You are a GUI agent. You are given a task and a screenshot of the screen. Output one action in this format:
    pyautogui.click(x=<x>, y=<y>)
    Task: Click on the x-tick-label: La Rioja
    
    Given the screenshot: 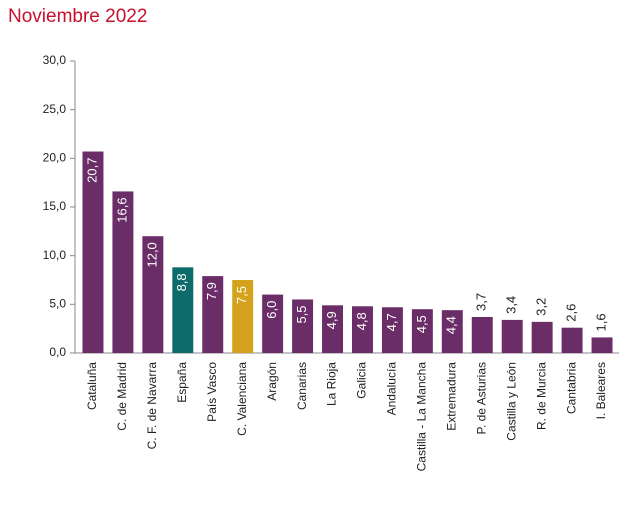 What is the action you would take?
    pyautogui.click(x=332, y=384)
    